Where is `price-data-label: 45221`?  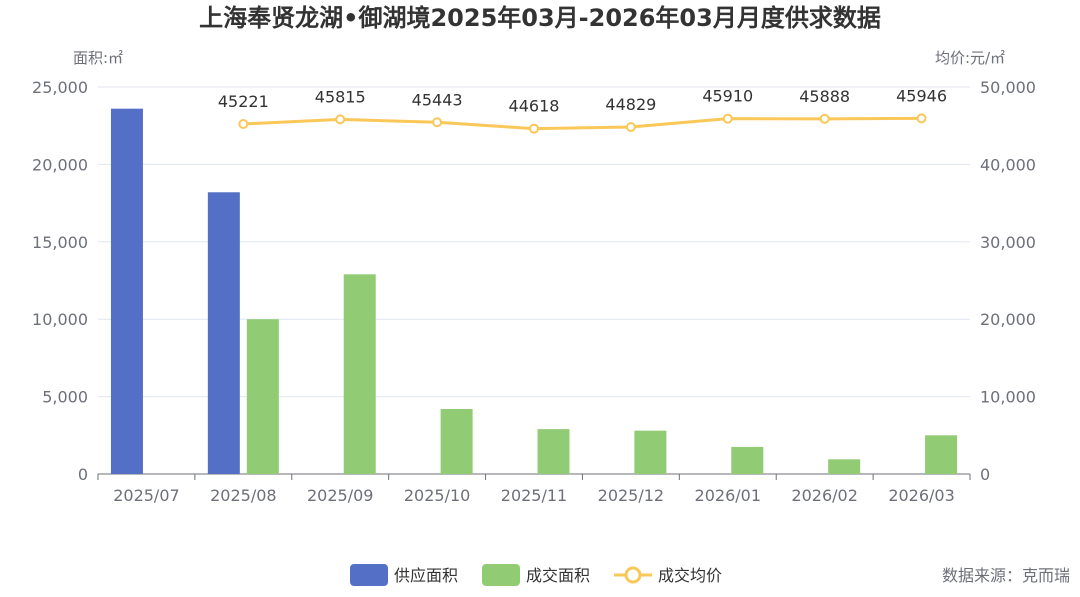
price-data-label: 45221 is located at coordinates (243, 101).